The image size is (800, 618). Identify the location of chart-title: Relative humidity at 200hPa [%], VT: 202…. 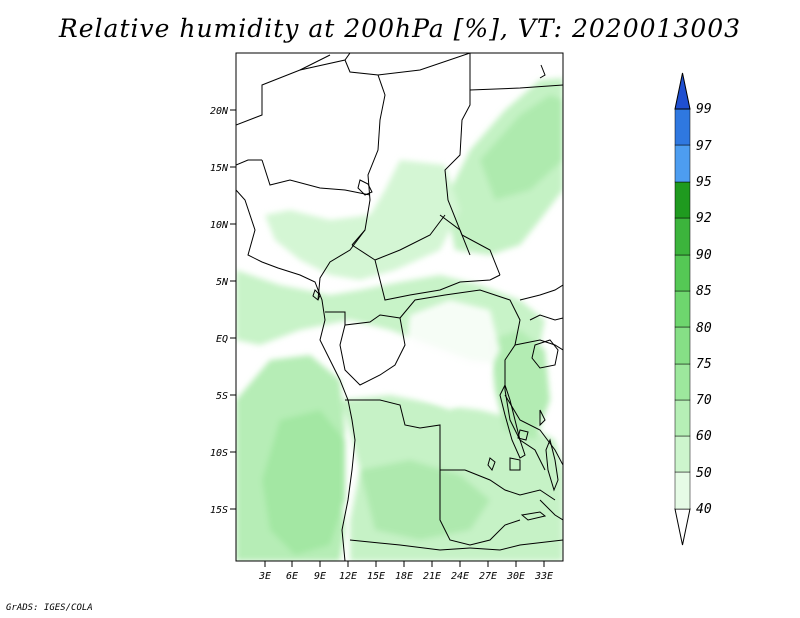
(400, 28).